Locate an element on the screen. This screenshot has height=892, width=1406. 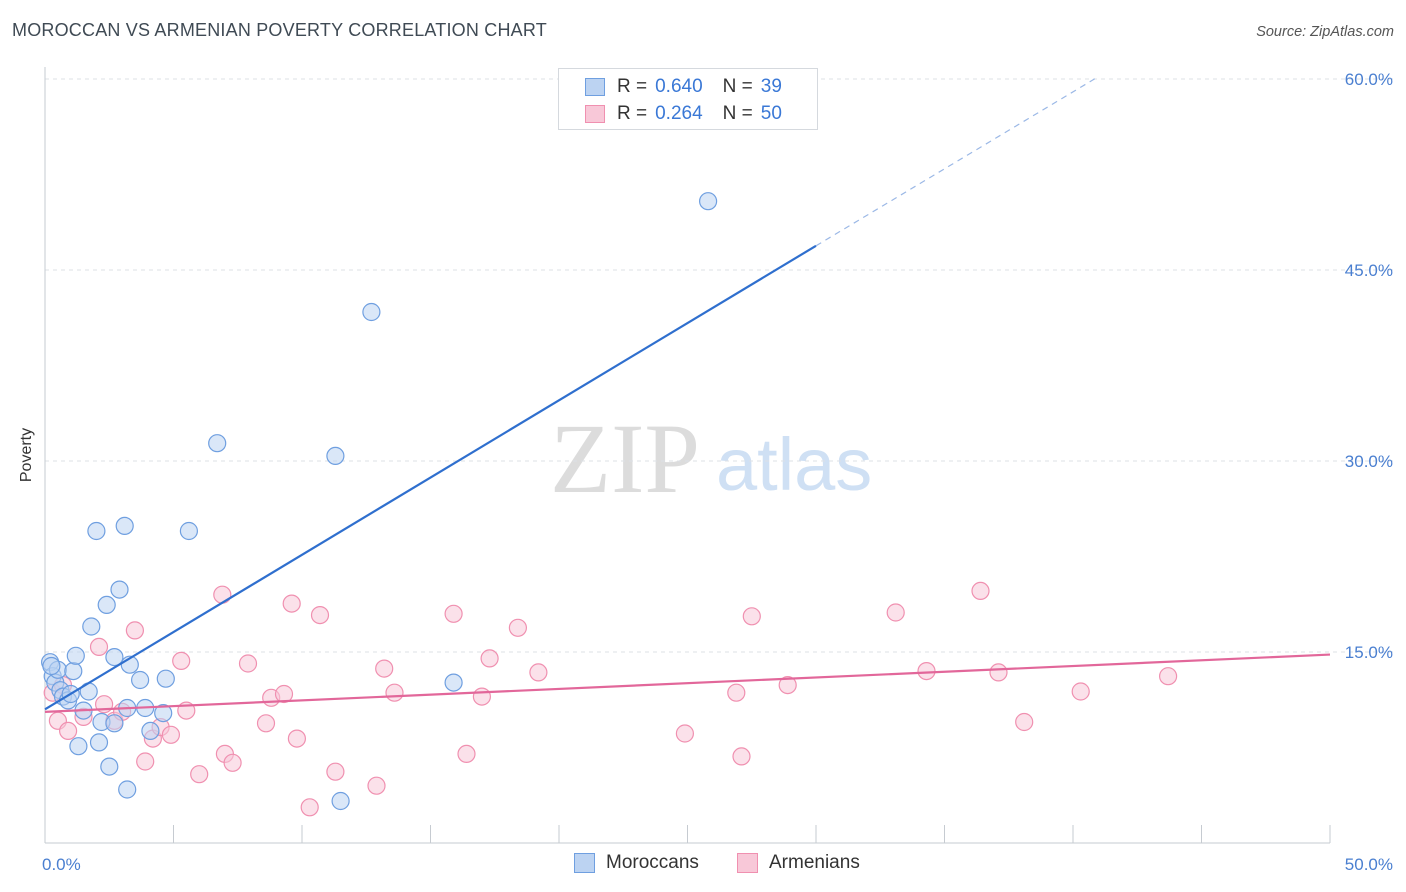
y-tick-label: 60.0% is located at coordinates (1369, 79).